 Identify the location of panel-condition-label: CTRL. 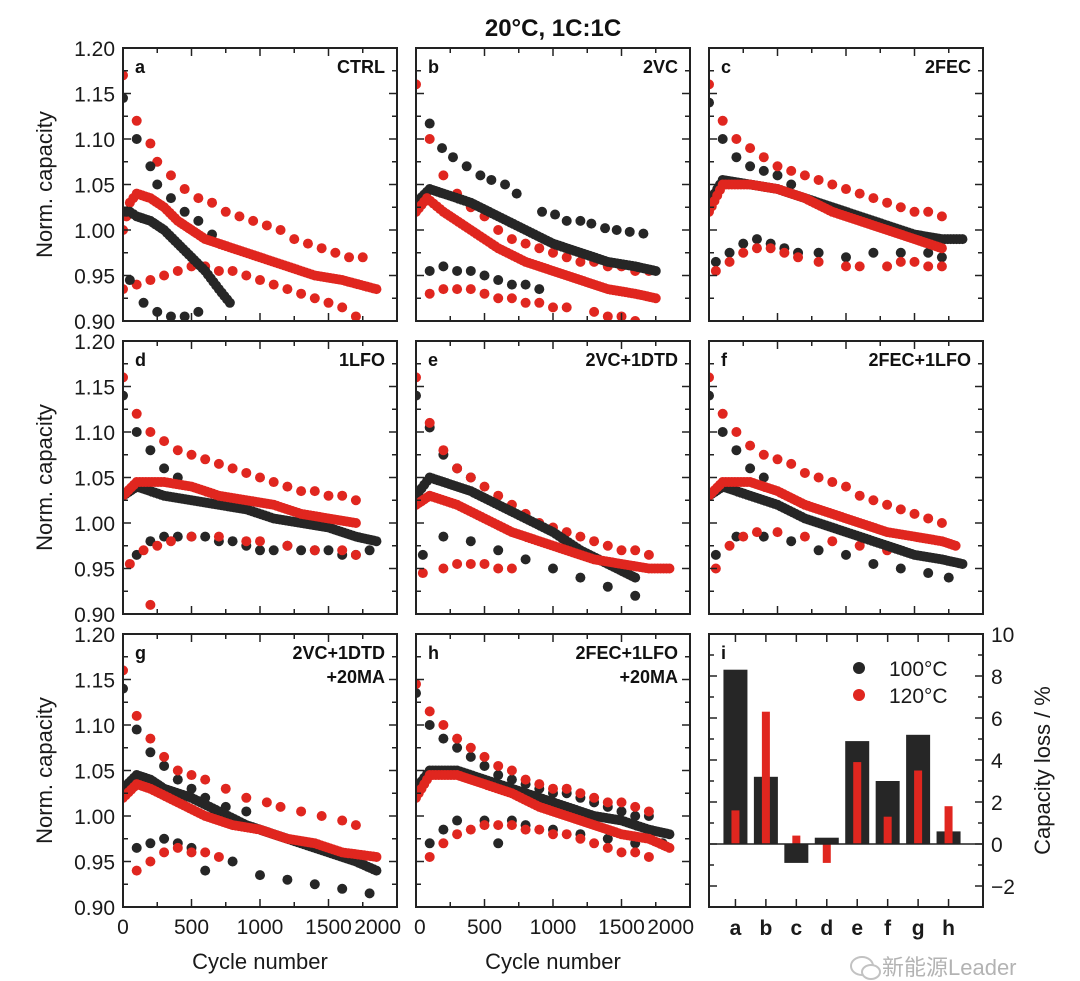
(361, 67).